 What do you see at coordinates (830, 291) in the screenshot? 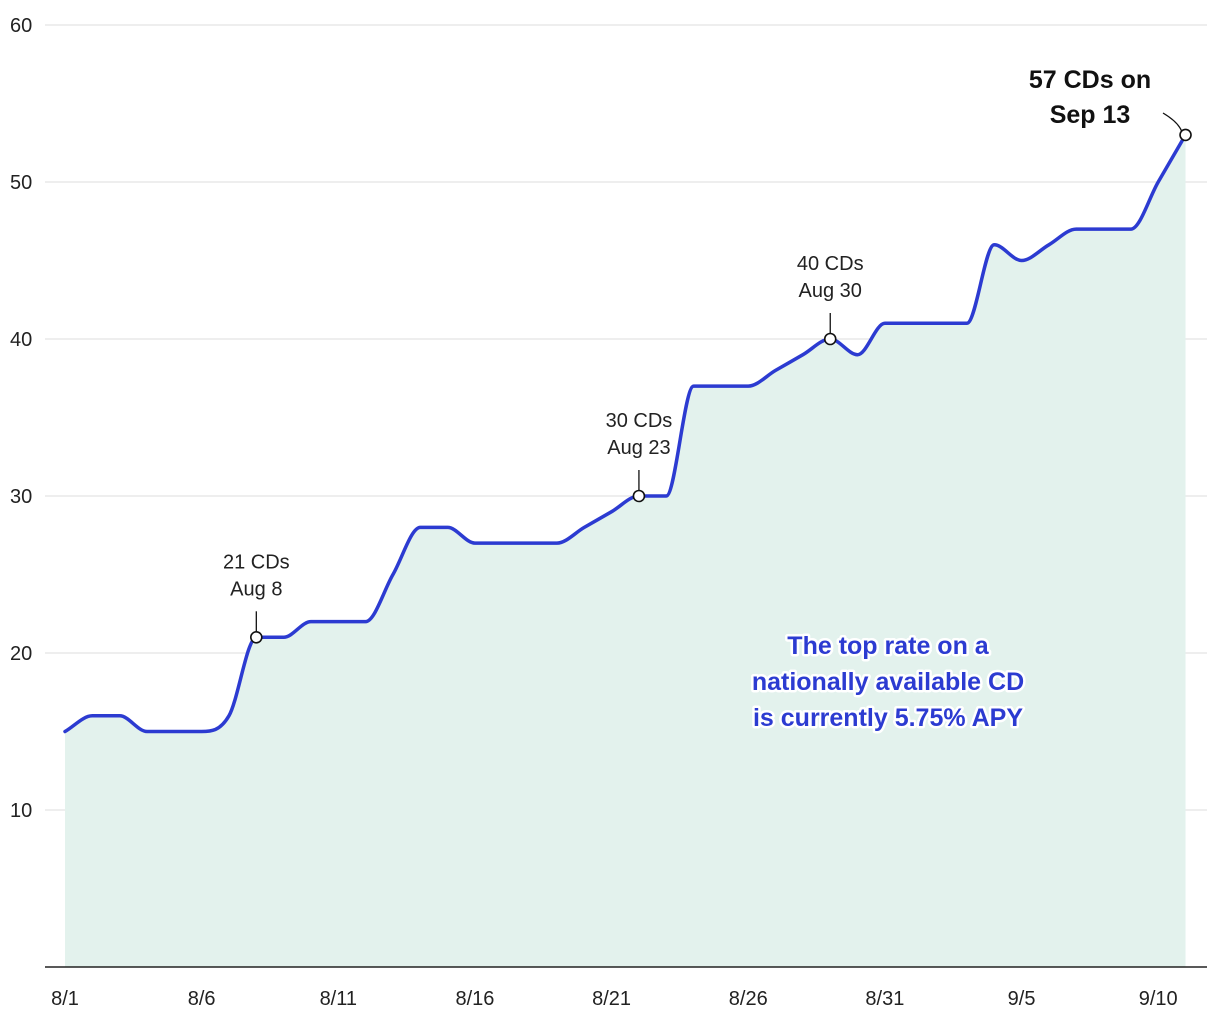
I see `annotation-label-line2: Aug 30` at bounding box center [830, 291].